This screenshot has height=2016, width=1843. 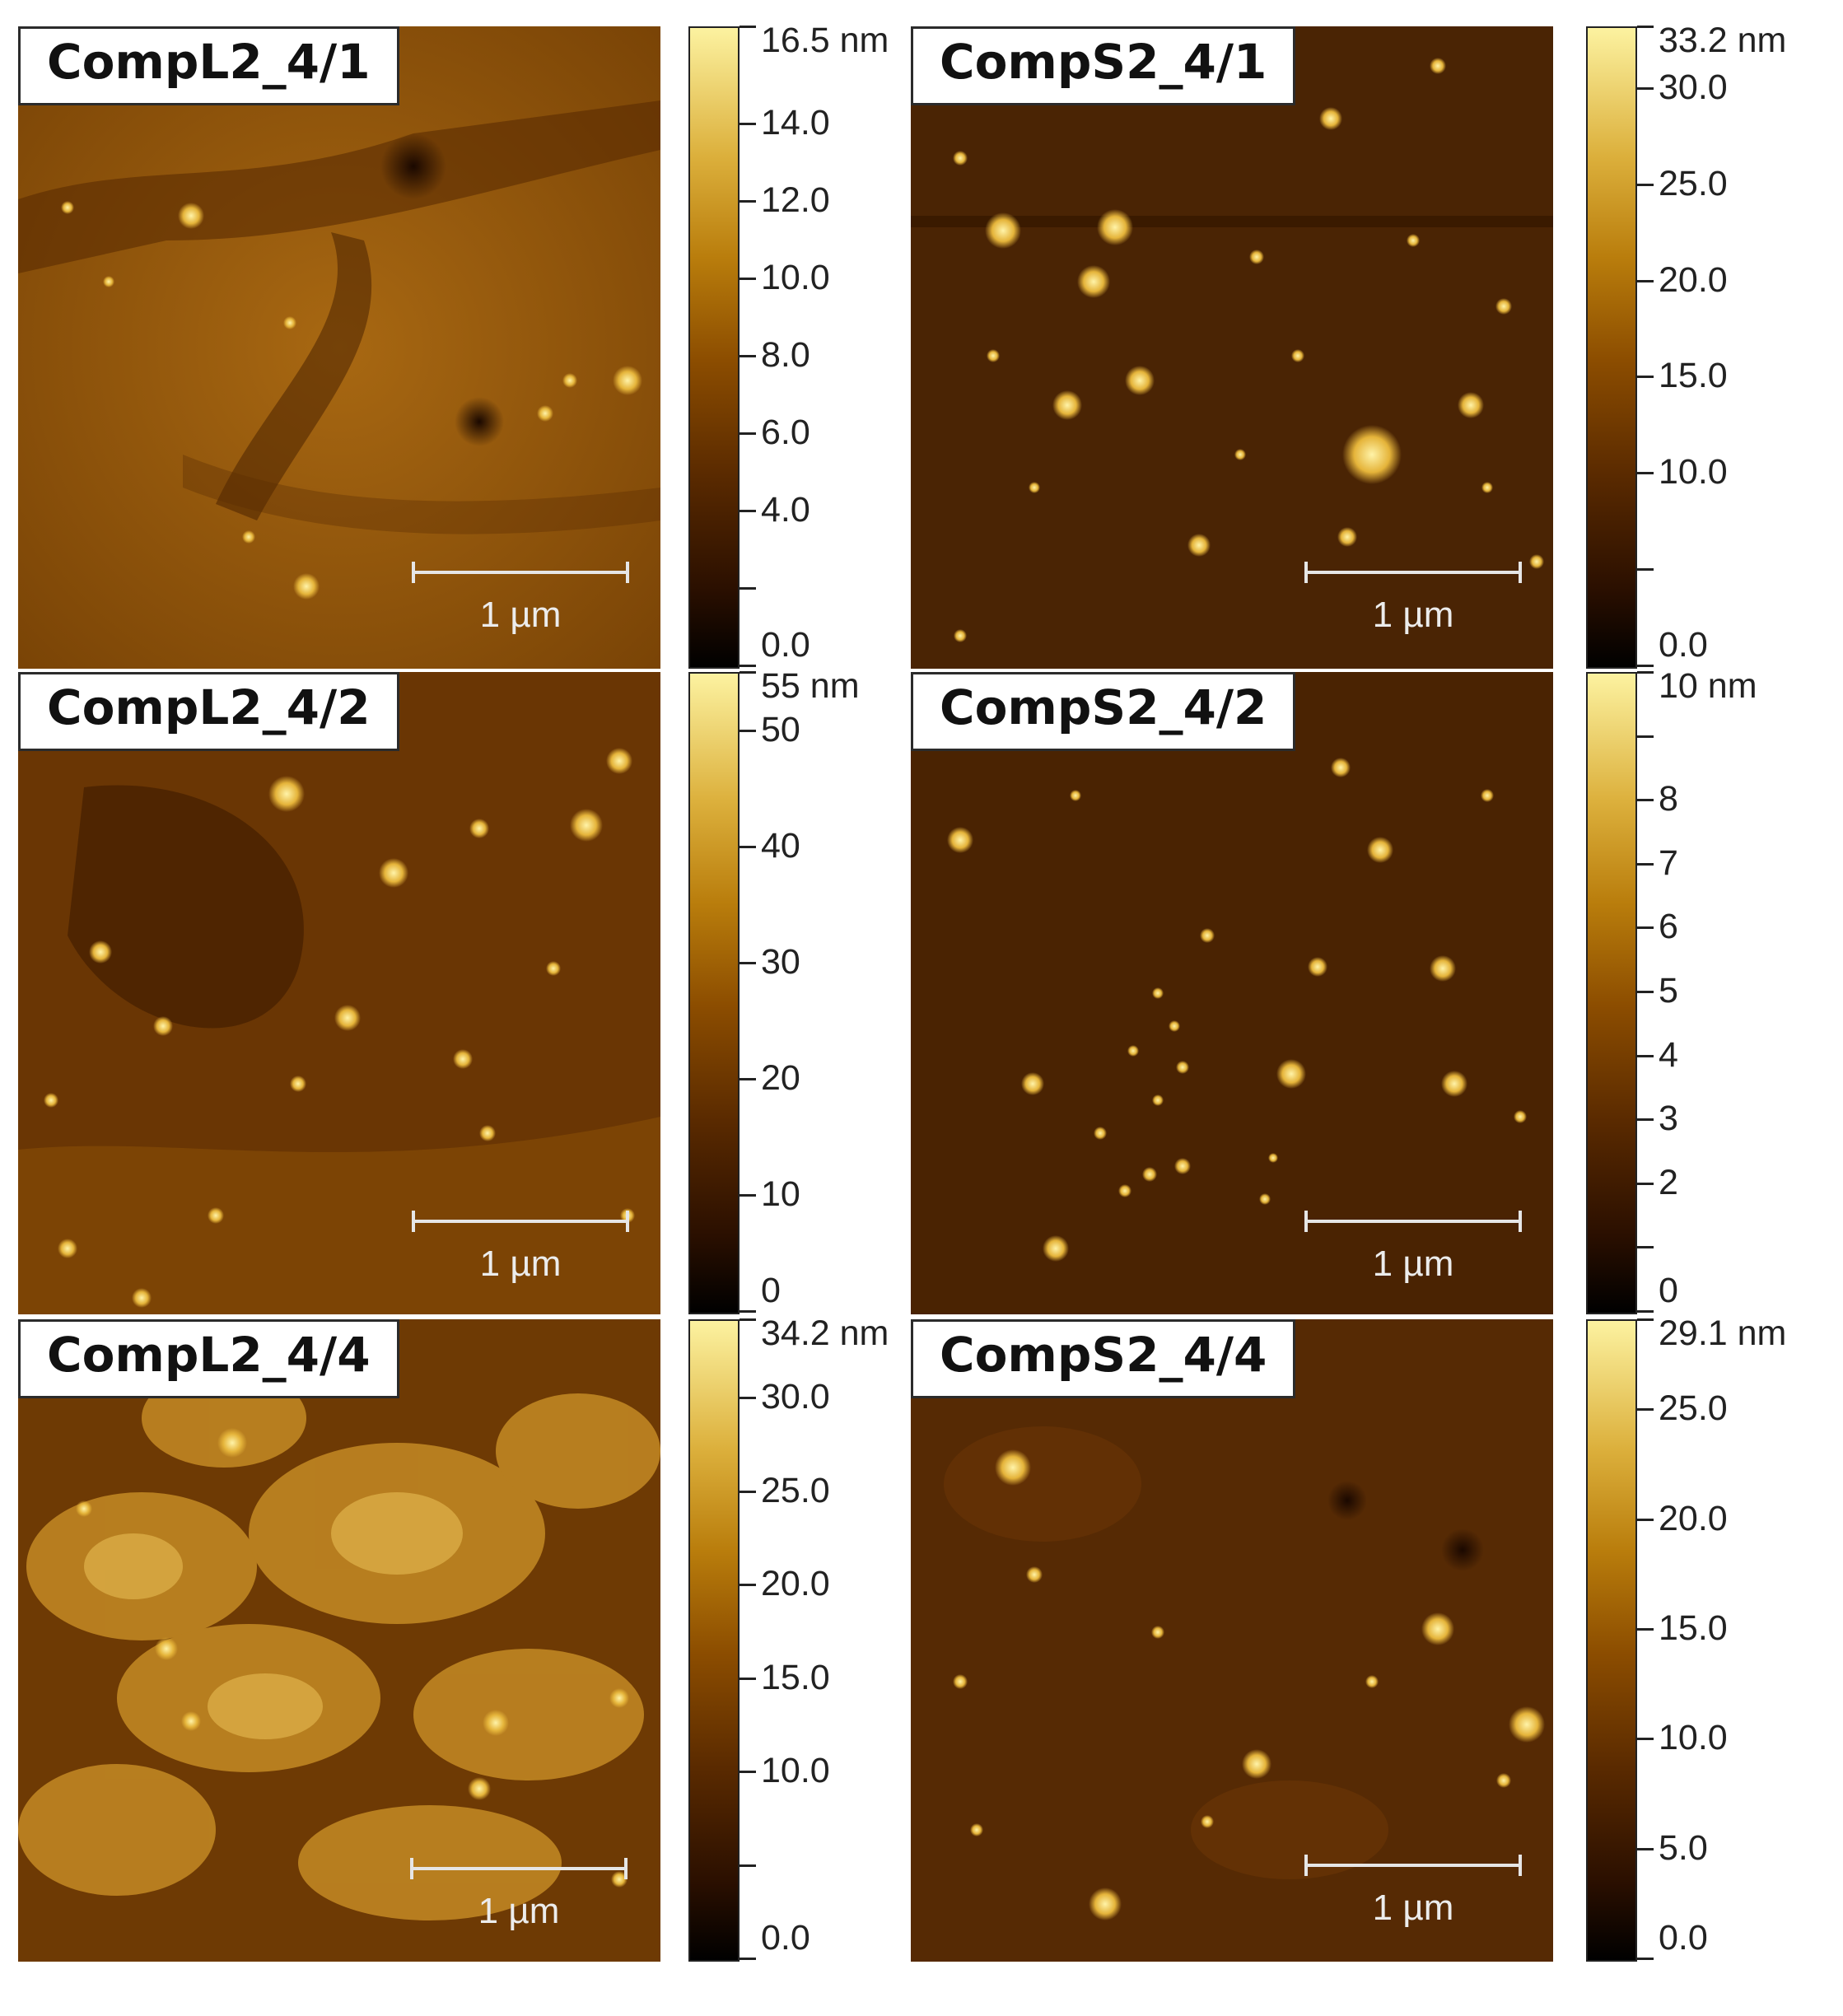 I want to click on colorbar-tick-label: 5, so click(x=1668, y=990).